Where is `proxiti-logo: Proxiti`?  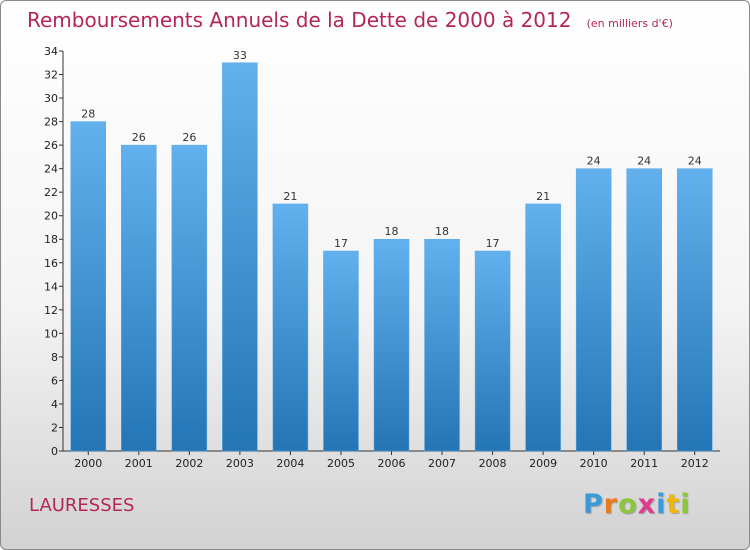
proxiti-logo: Proxiti is located at coordinates (637, 504).